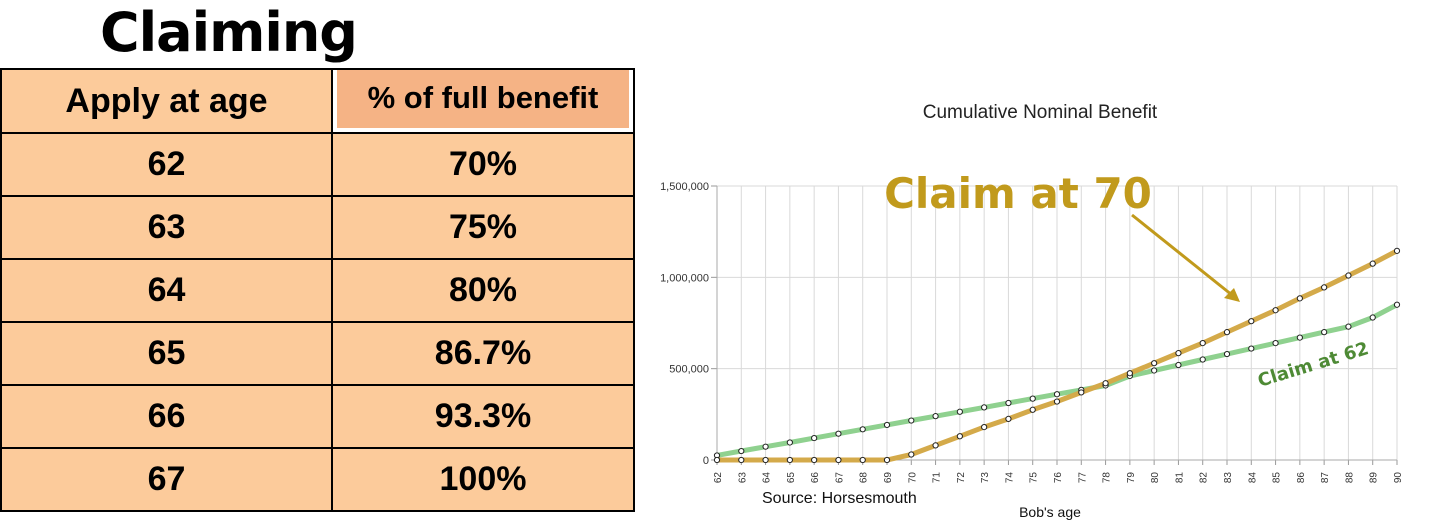 This screenshot has width=1452, height=522. I want to click on x-tick-label: 73, so click(985, 478).